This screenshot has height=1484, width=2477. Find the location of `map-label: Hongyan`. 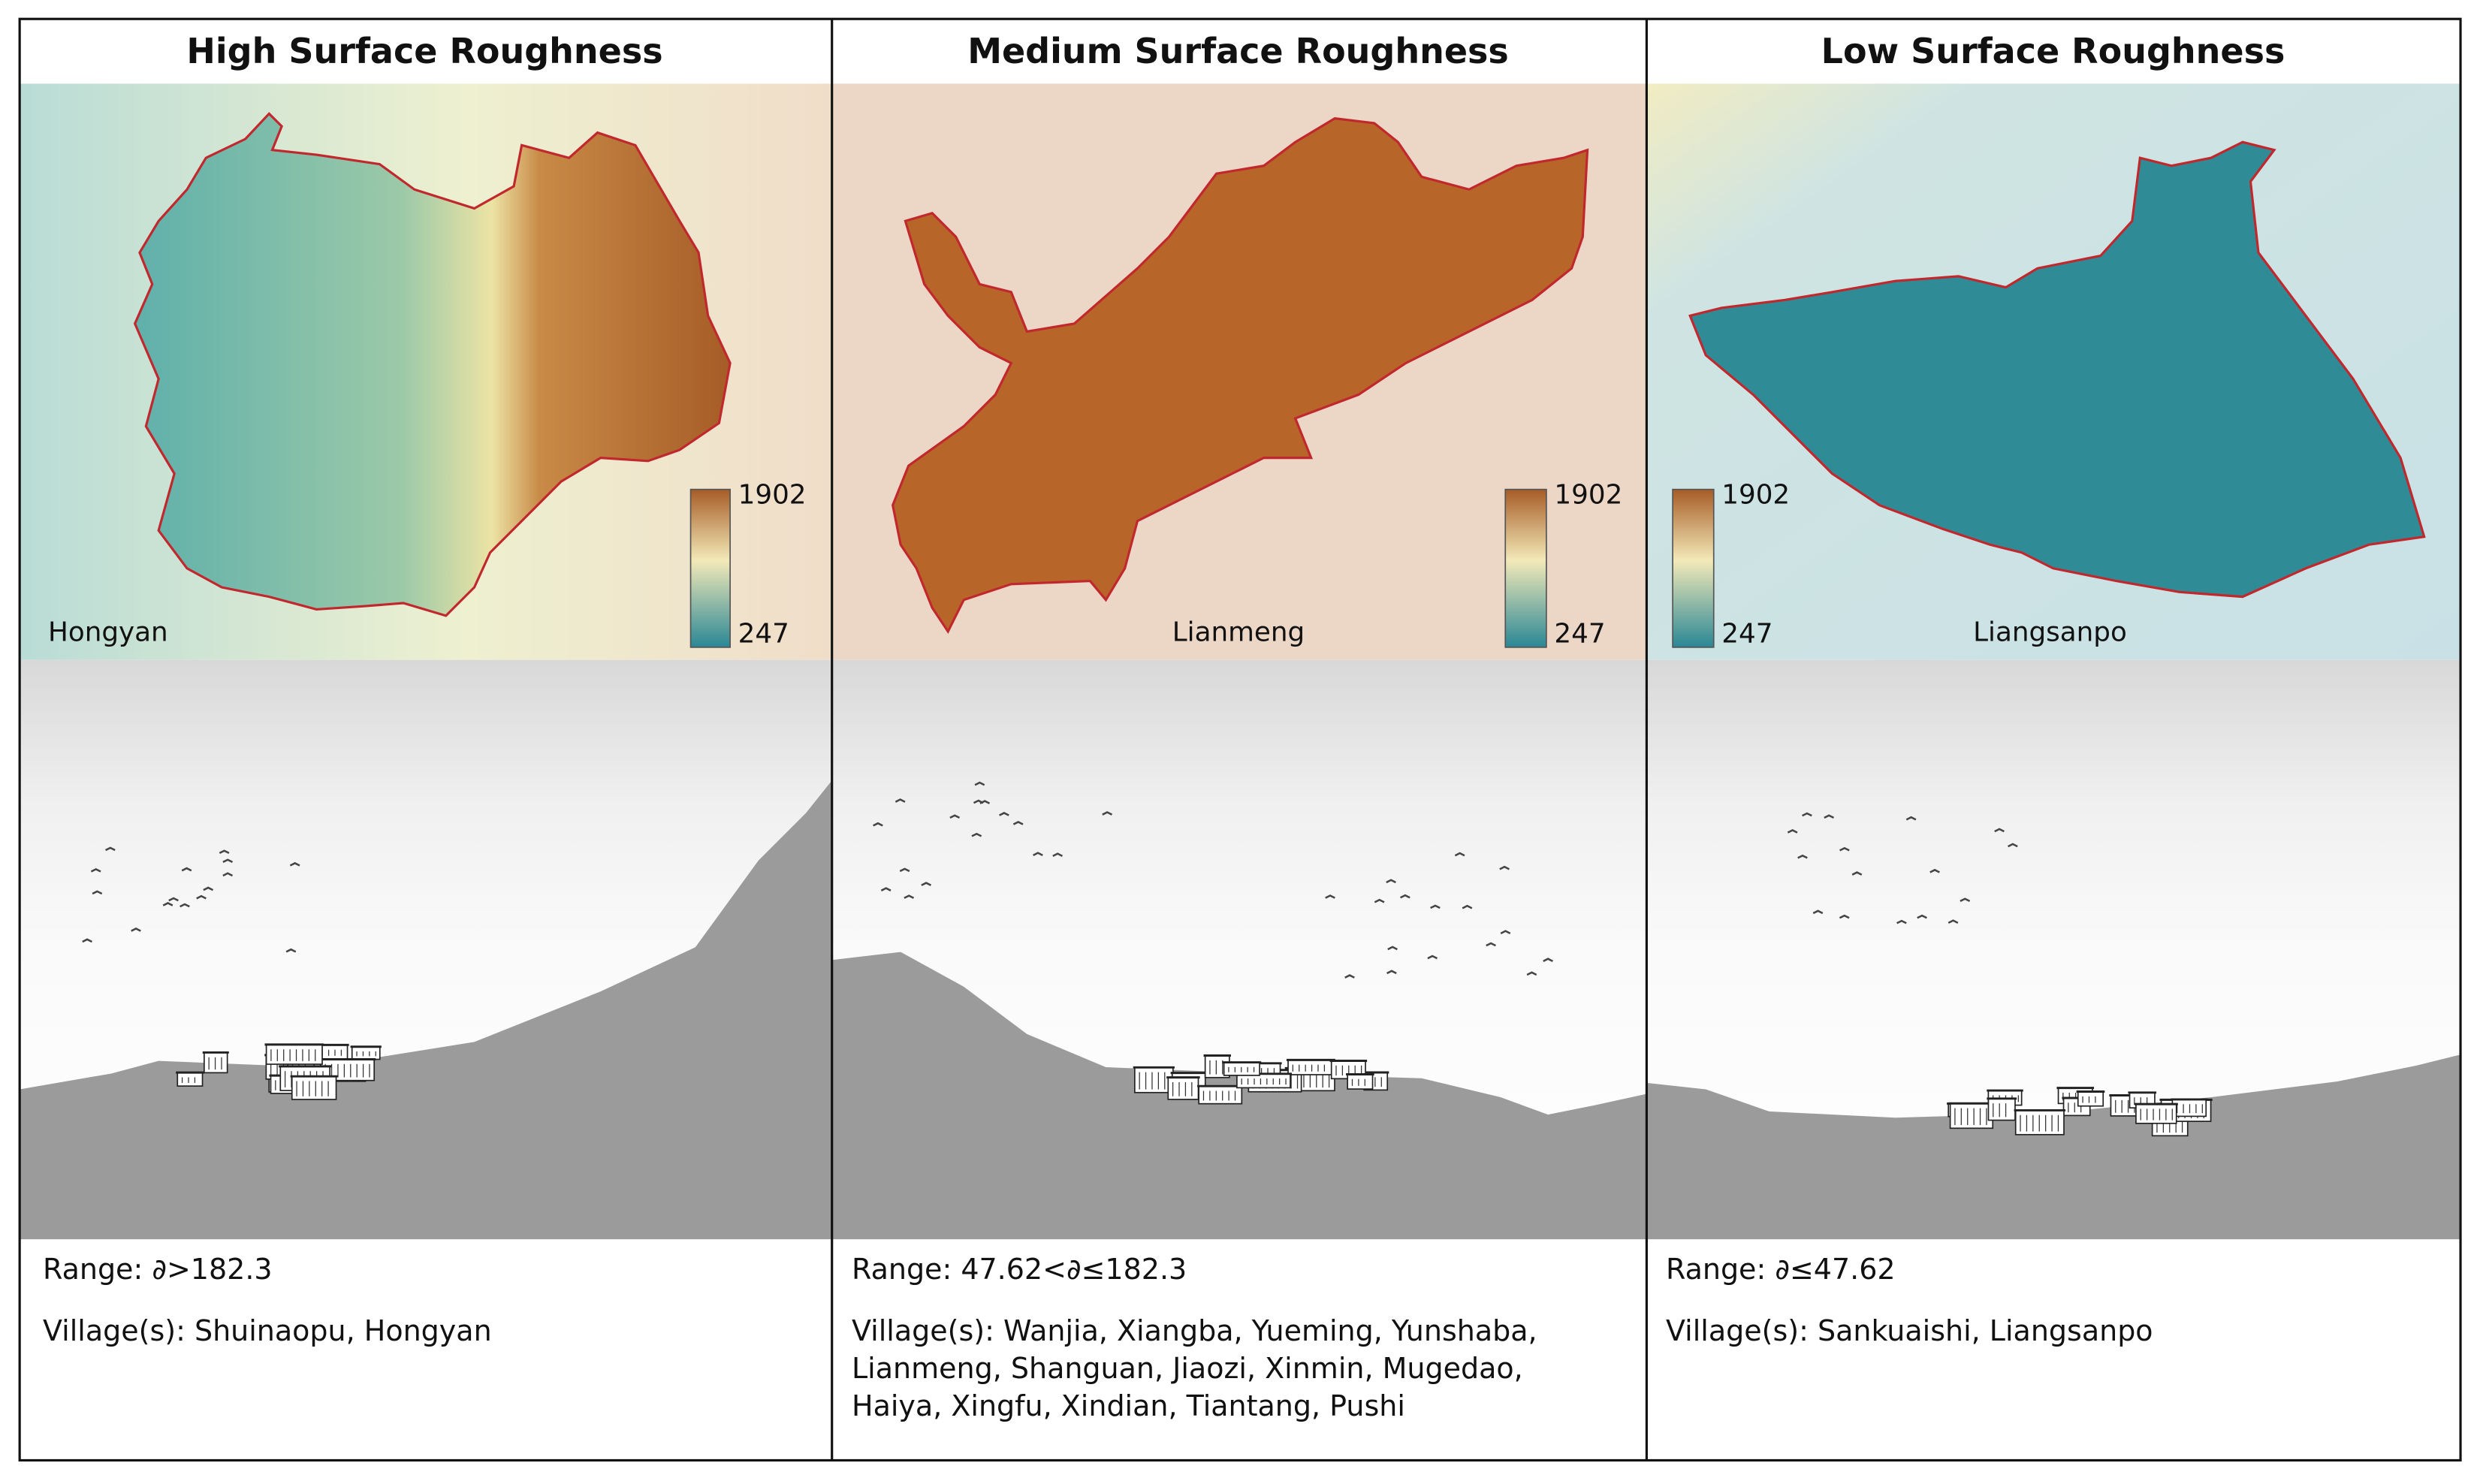

map-label: Hongyan is located at coordinates (108, 632).